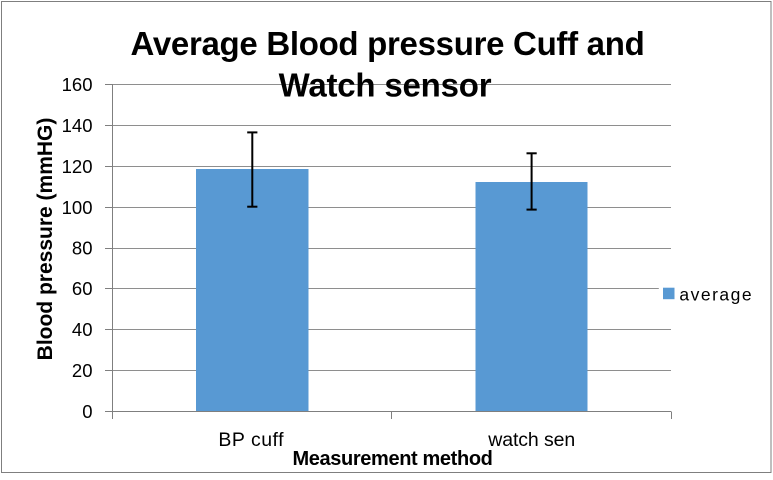 This screenshot has width=773, height=480. I want to click on svg-text: Measurement method, so click(392, 459).